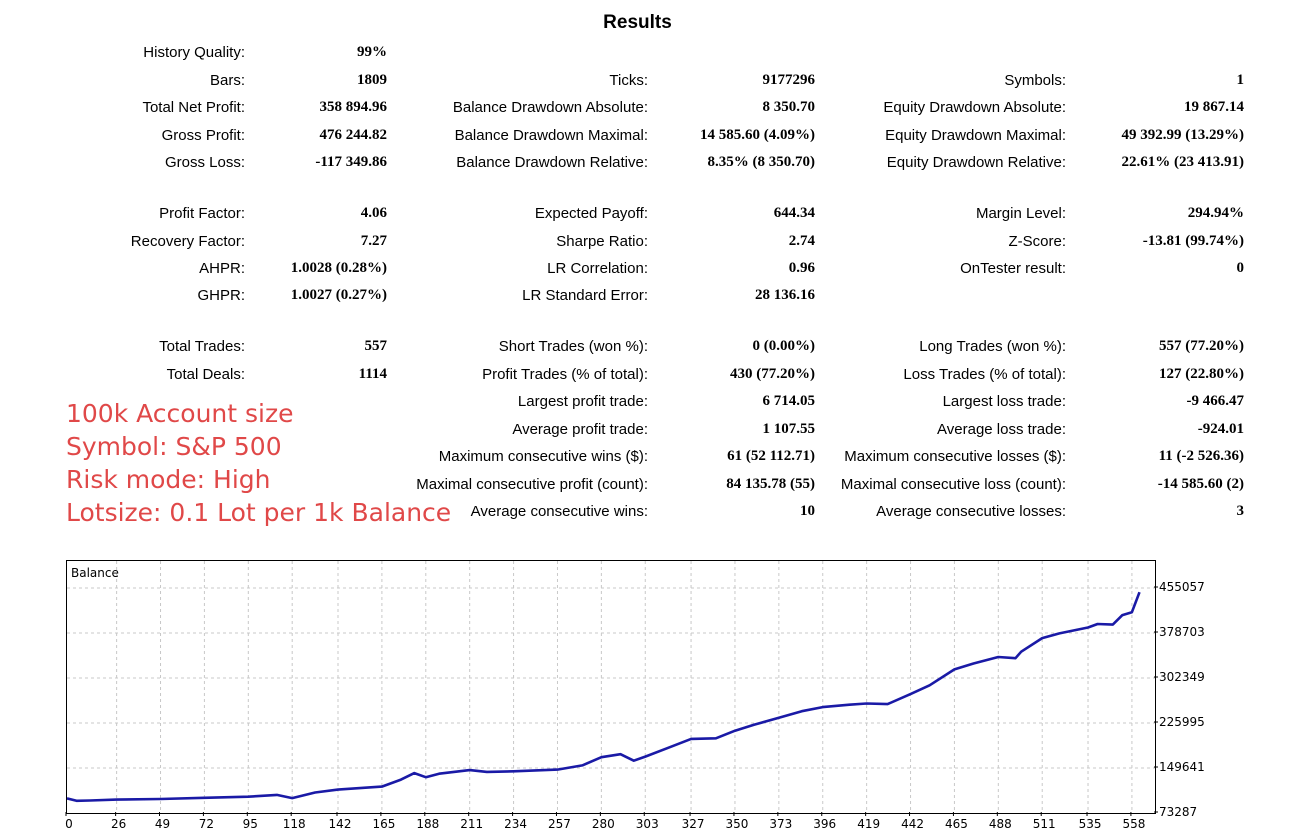 The height and width of the screenshot is (840, 1301). I want to click on stat-value: 1.0027 (0.27%), so click(338, 295).